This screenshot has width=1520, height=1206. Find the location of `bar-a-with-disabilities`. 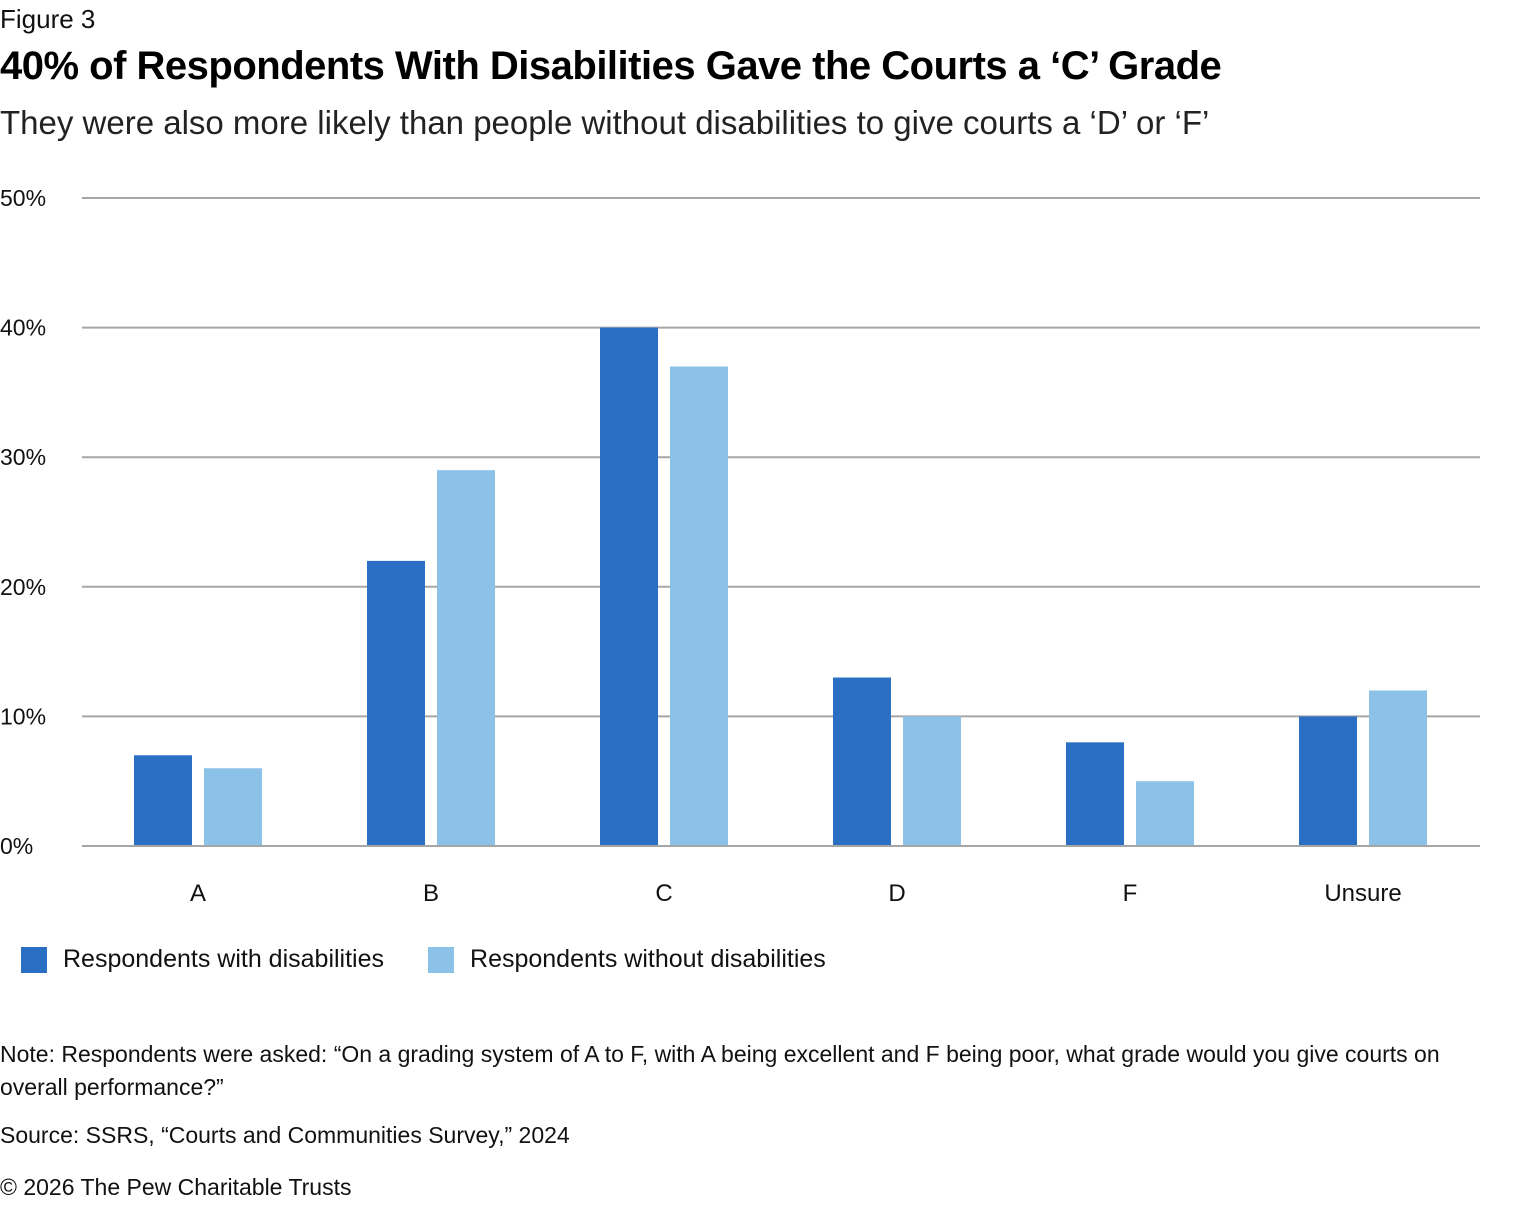

bar-a-with-disabilities is located at coordinates (163, 800).